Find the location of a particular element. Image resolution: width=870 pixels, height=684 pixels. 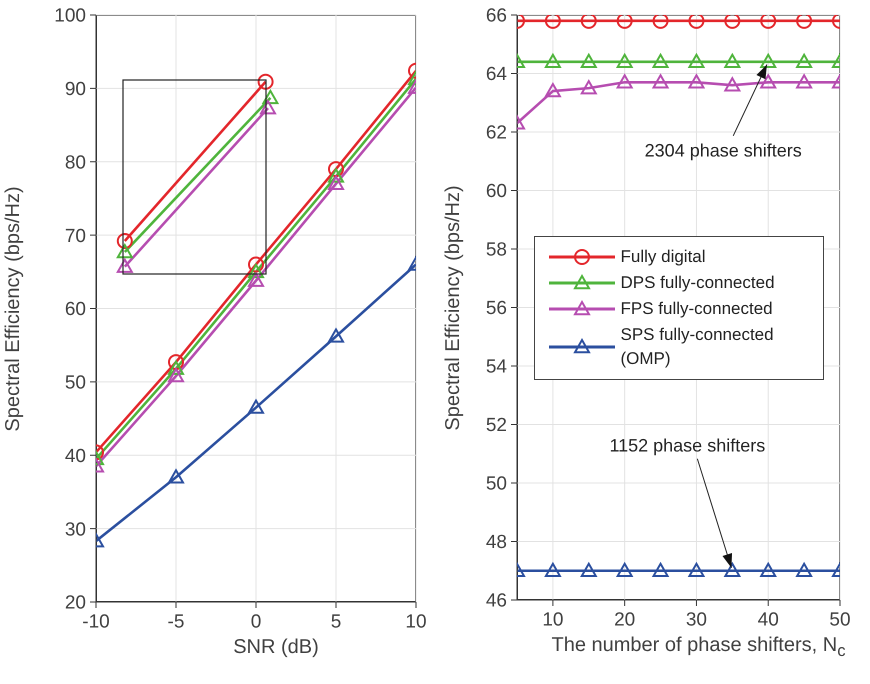

x-tick-label: -5 is located at coordinates (176, 621).